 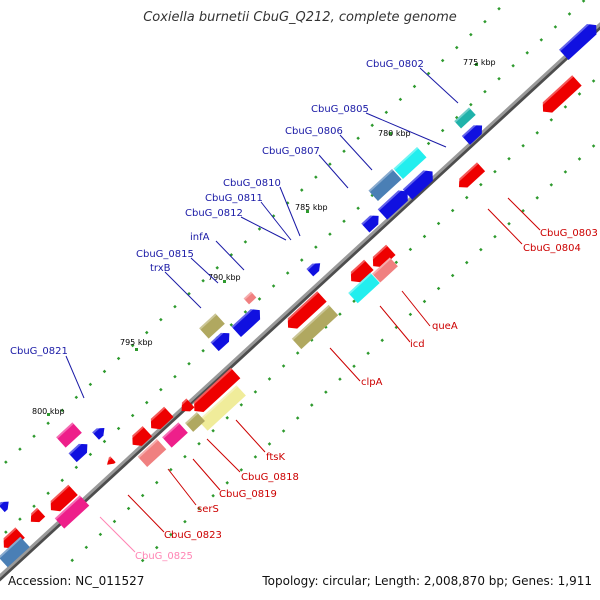 What do you see at coordinates (218, 403) in the screenshot?
I see `feature-ftsK-b-highlight` at bounding box center [218, 403].